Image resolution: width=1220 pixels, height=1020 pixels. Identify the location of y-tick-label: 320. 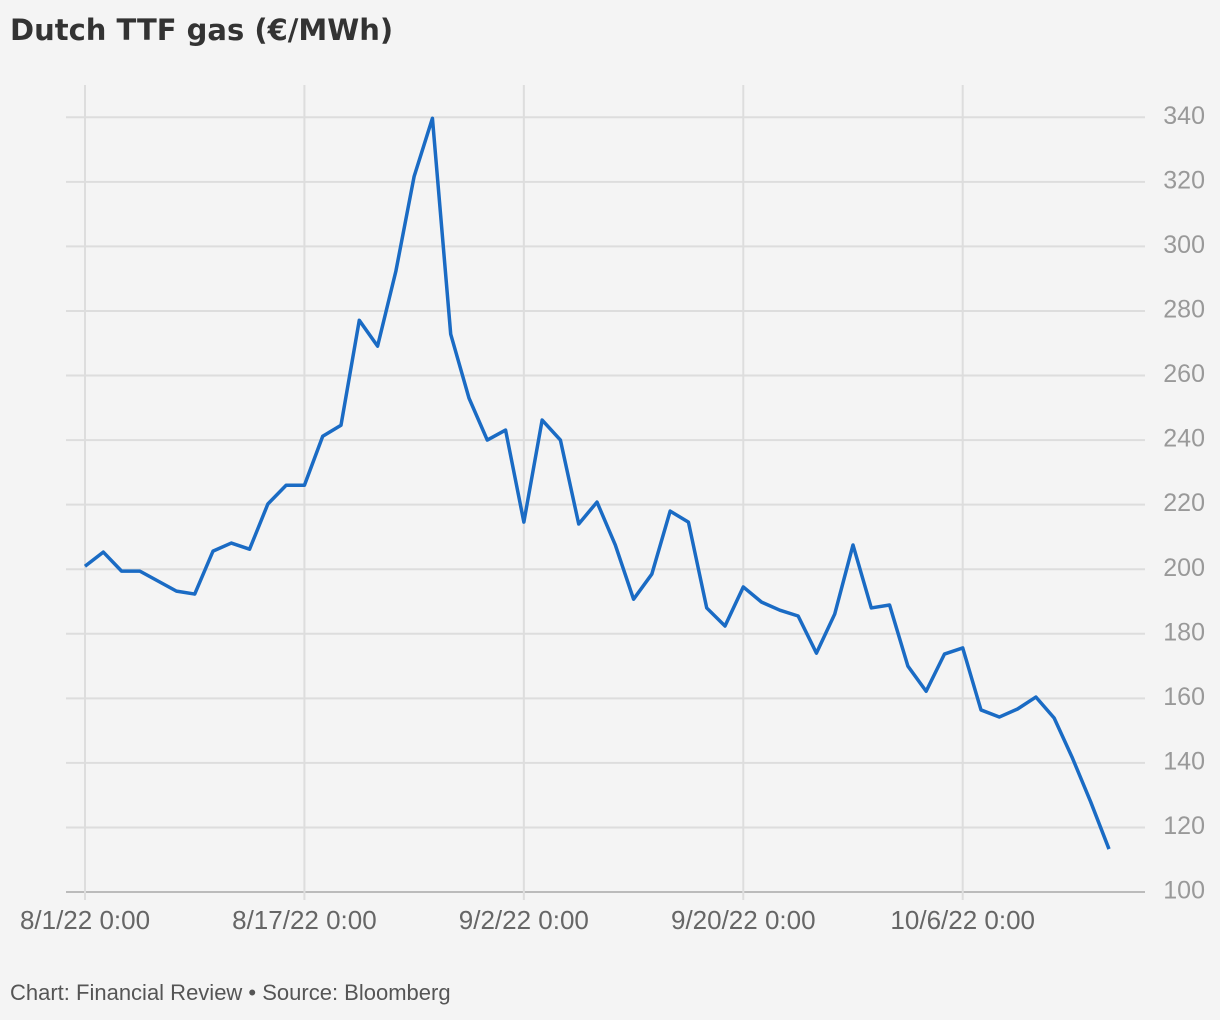
(1184, 180).